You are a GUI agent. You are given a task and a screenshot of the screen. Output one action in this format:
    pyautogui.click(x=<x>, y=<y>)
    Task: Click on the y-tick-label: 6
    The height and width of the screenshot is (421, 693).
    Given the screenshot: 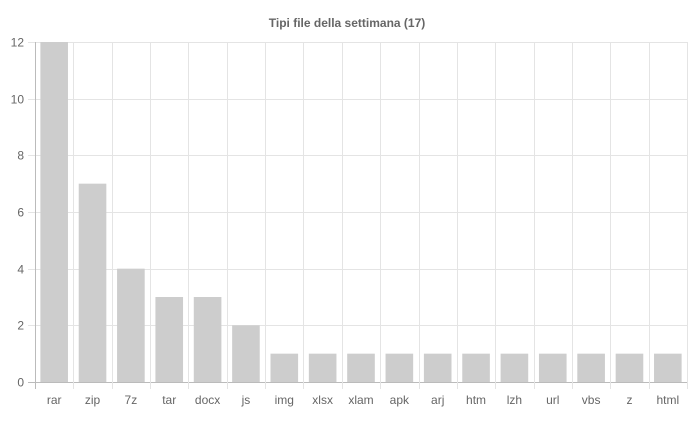 What is the action you would take?
    pyautogui.click(x=20, y=213)
    